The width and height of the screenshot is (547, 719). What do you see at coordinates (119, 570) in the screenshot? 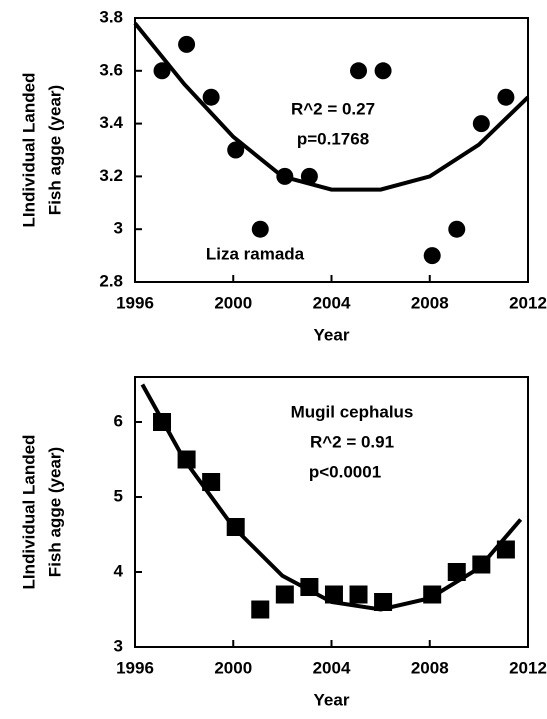
I see `y-tick-label: 4` at bounding box center [119, 570].